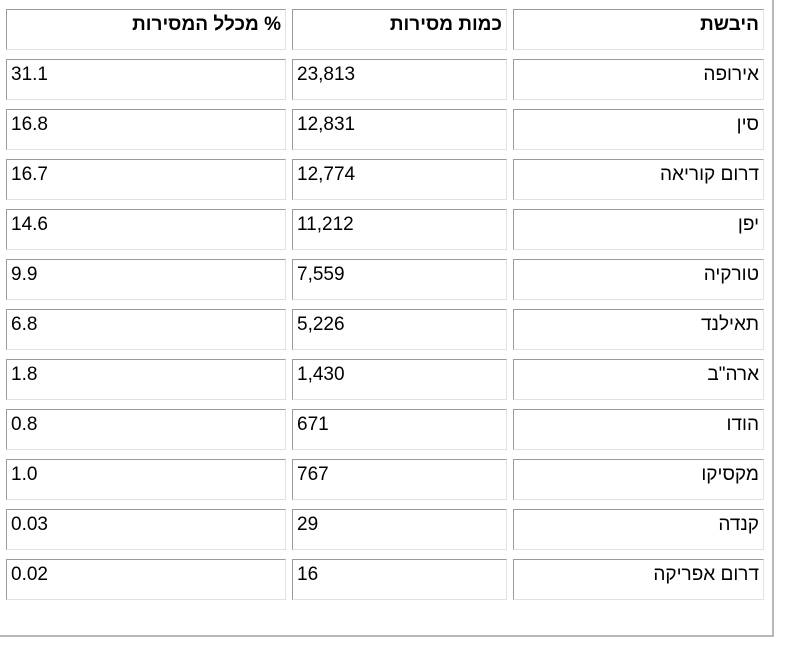 Image resolution: width=785 pixels, height=649 pixels. Describe the element at coordinates (146, 379) in the screenshot. I see `percent-cell: 1.8` at that location.